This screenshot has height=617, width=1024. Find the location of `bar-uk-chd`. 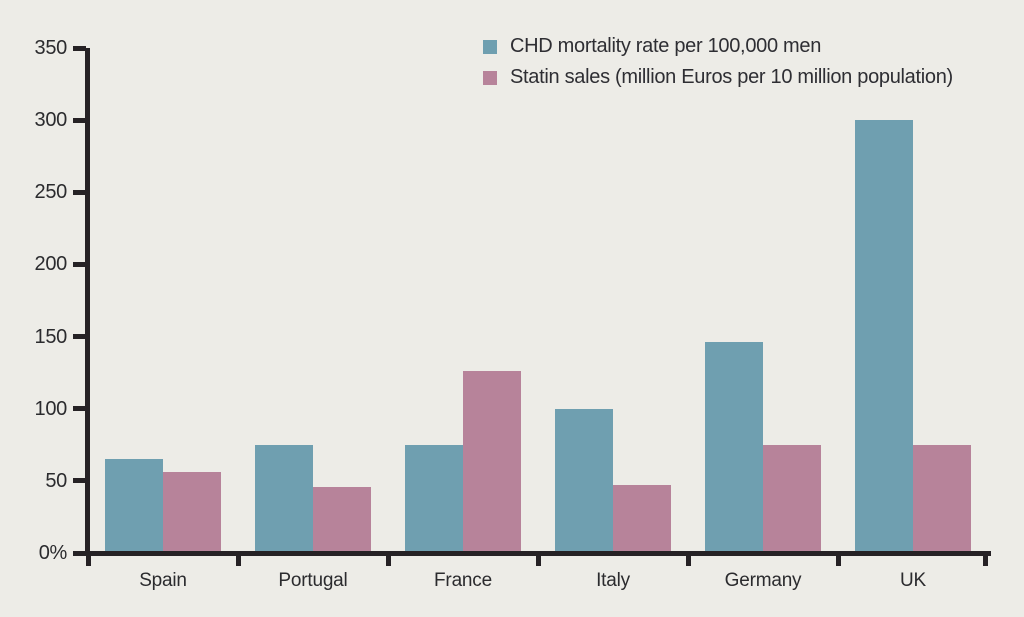

bar-uk-chd is located at coordinates (884, 336).